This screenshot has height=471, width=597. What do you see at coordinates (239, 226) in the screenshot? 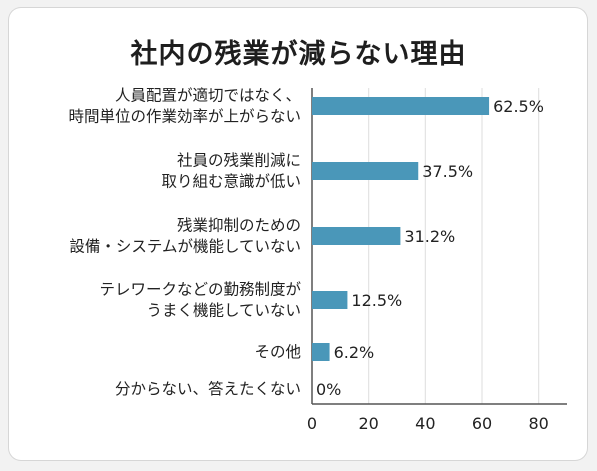
I see `category-label: 残業抑制のための` at bounding box center [239, 226].